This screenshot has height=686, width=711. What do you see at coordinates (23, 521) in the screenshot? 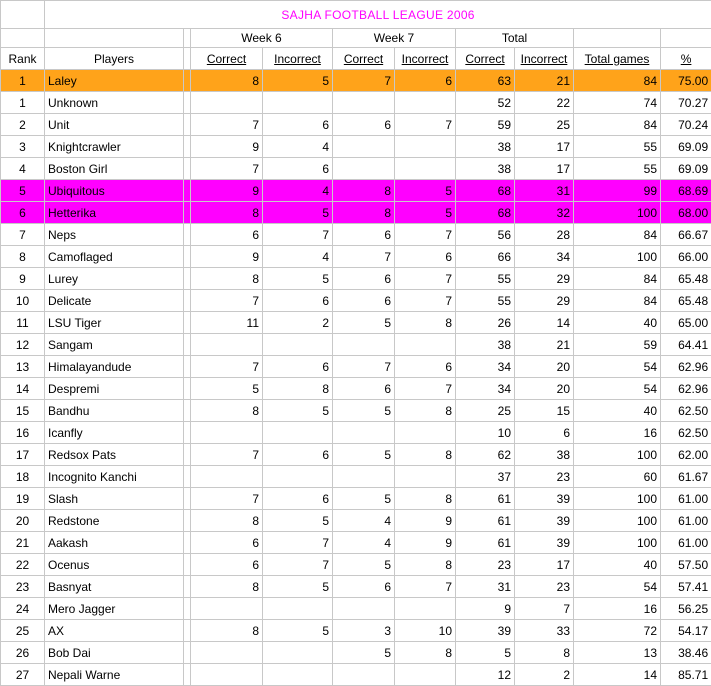
I see `cell-rank: 20` at bounding box center [23, 521].